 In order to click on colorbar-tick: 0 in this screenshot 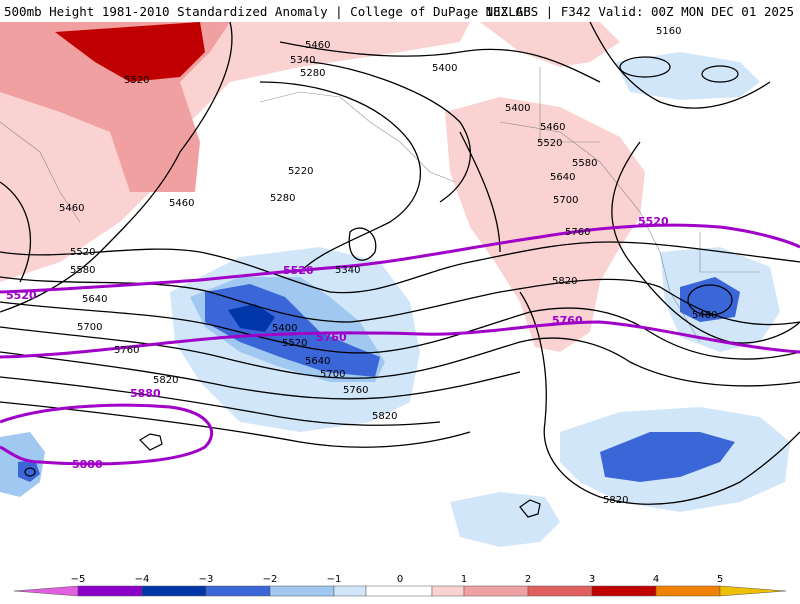, I will do `click(400, 579)`.